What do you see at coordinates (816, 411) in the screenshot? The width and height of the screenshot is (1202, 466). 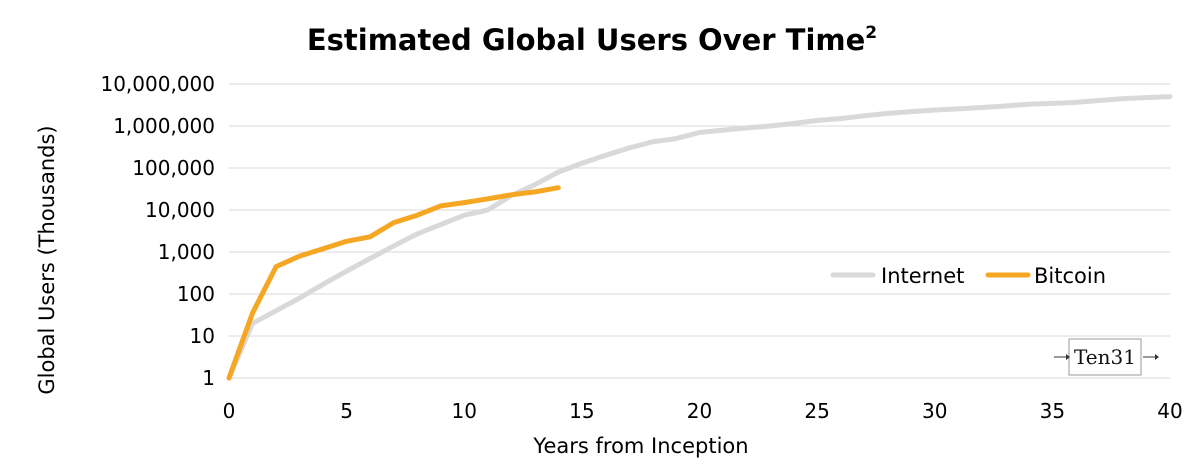 I see `x-tick-label: 25` at bounding box center [816, 411].